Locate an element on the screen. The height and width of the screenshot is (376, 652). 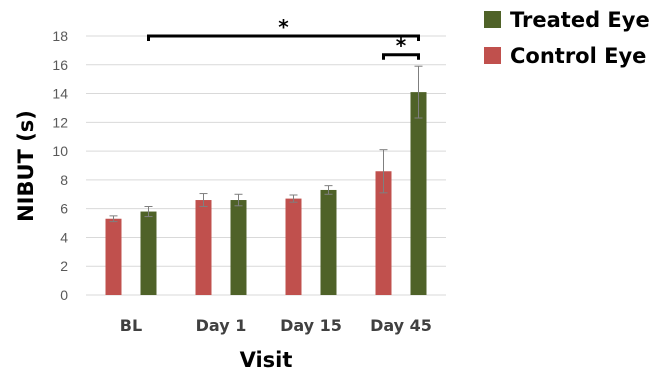
y-tick-label: 2 is located at coordinates (64, 266).